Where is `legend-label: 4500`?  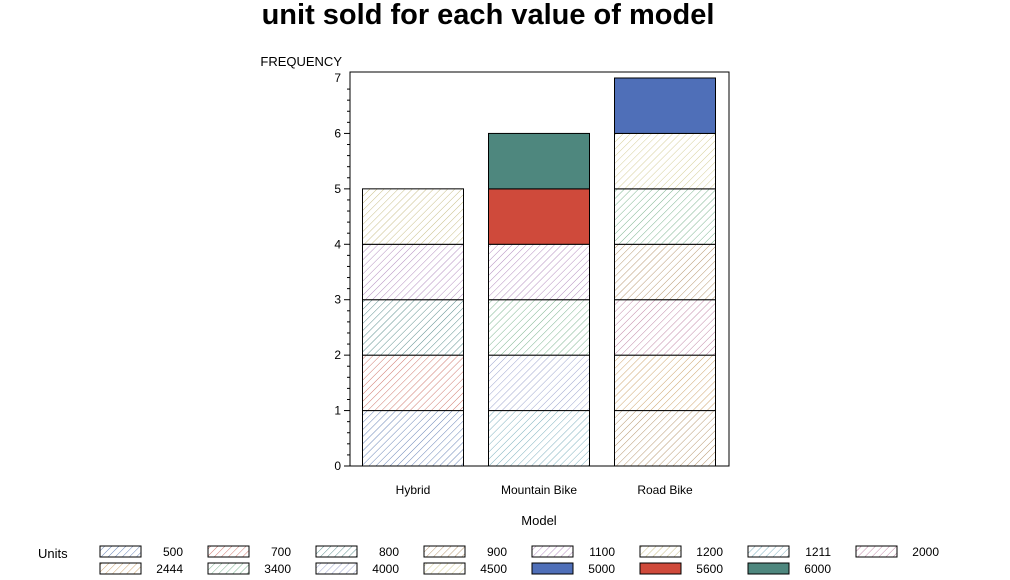 legend-label: 4500 is located at coordinates (493, 569).